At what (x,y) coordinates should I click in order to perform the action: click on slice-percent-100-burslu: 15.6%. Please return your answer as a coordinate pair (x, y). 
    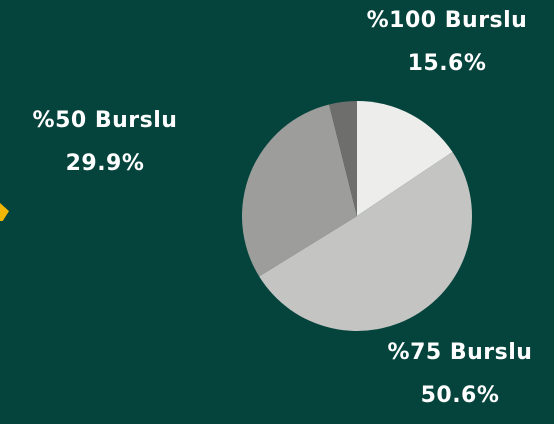
    Looking at the image, I should click on (447, 63).